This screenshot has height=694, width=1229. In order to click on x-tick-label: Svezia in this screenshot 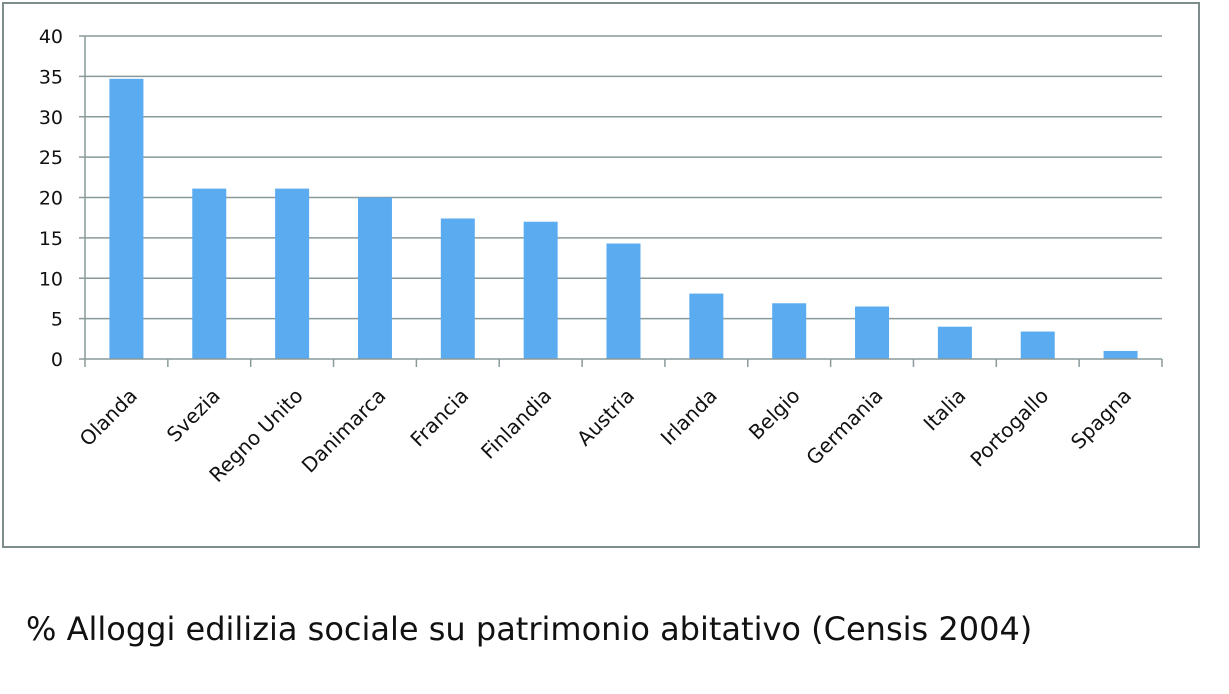, I will do `click(193, 415)`.